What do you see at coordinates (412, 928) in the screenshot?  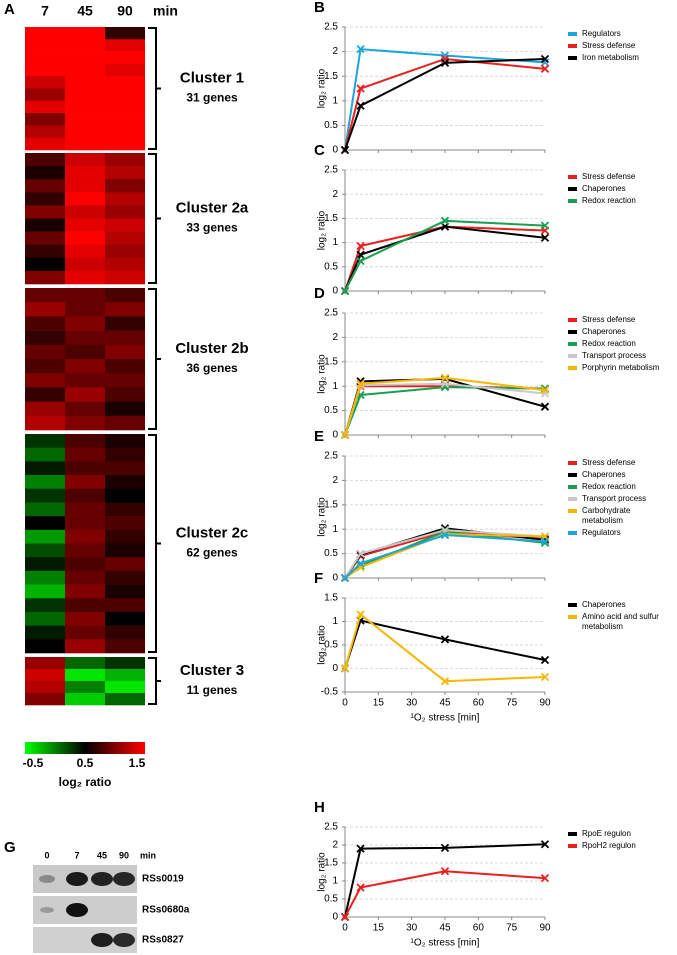 I see `x-tick-label: 30` at bounding box center [412, 928].